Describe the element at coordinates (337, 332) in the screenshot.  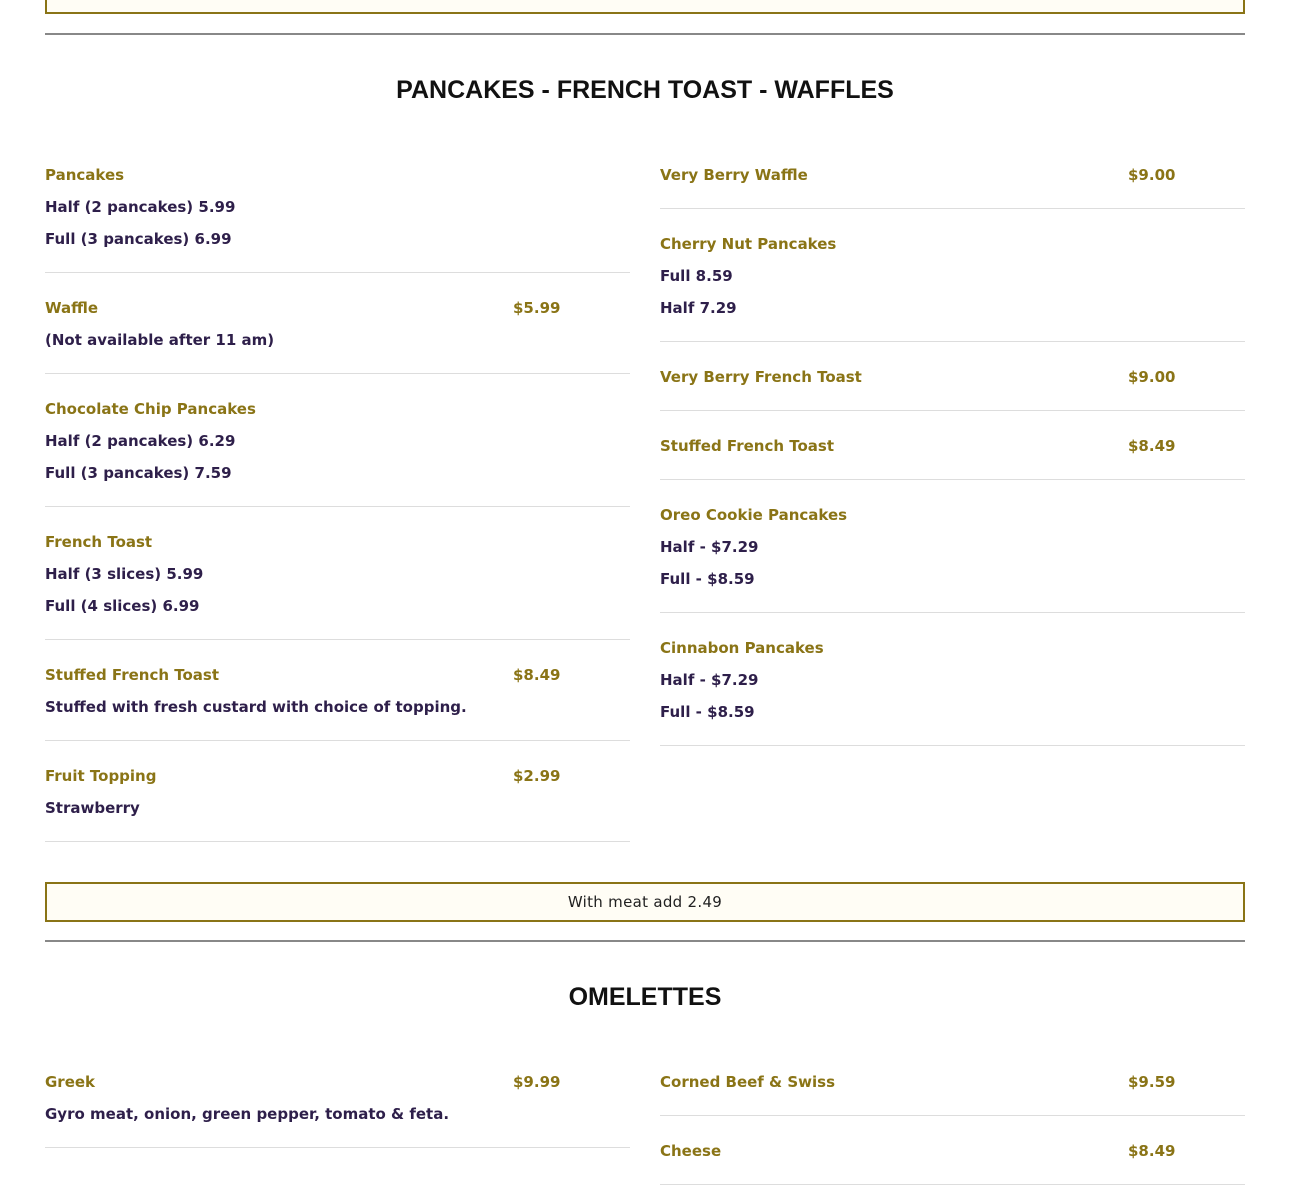
I see `menu-item: Waffle $5.99 (Not available after 11 am)` at that location.